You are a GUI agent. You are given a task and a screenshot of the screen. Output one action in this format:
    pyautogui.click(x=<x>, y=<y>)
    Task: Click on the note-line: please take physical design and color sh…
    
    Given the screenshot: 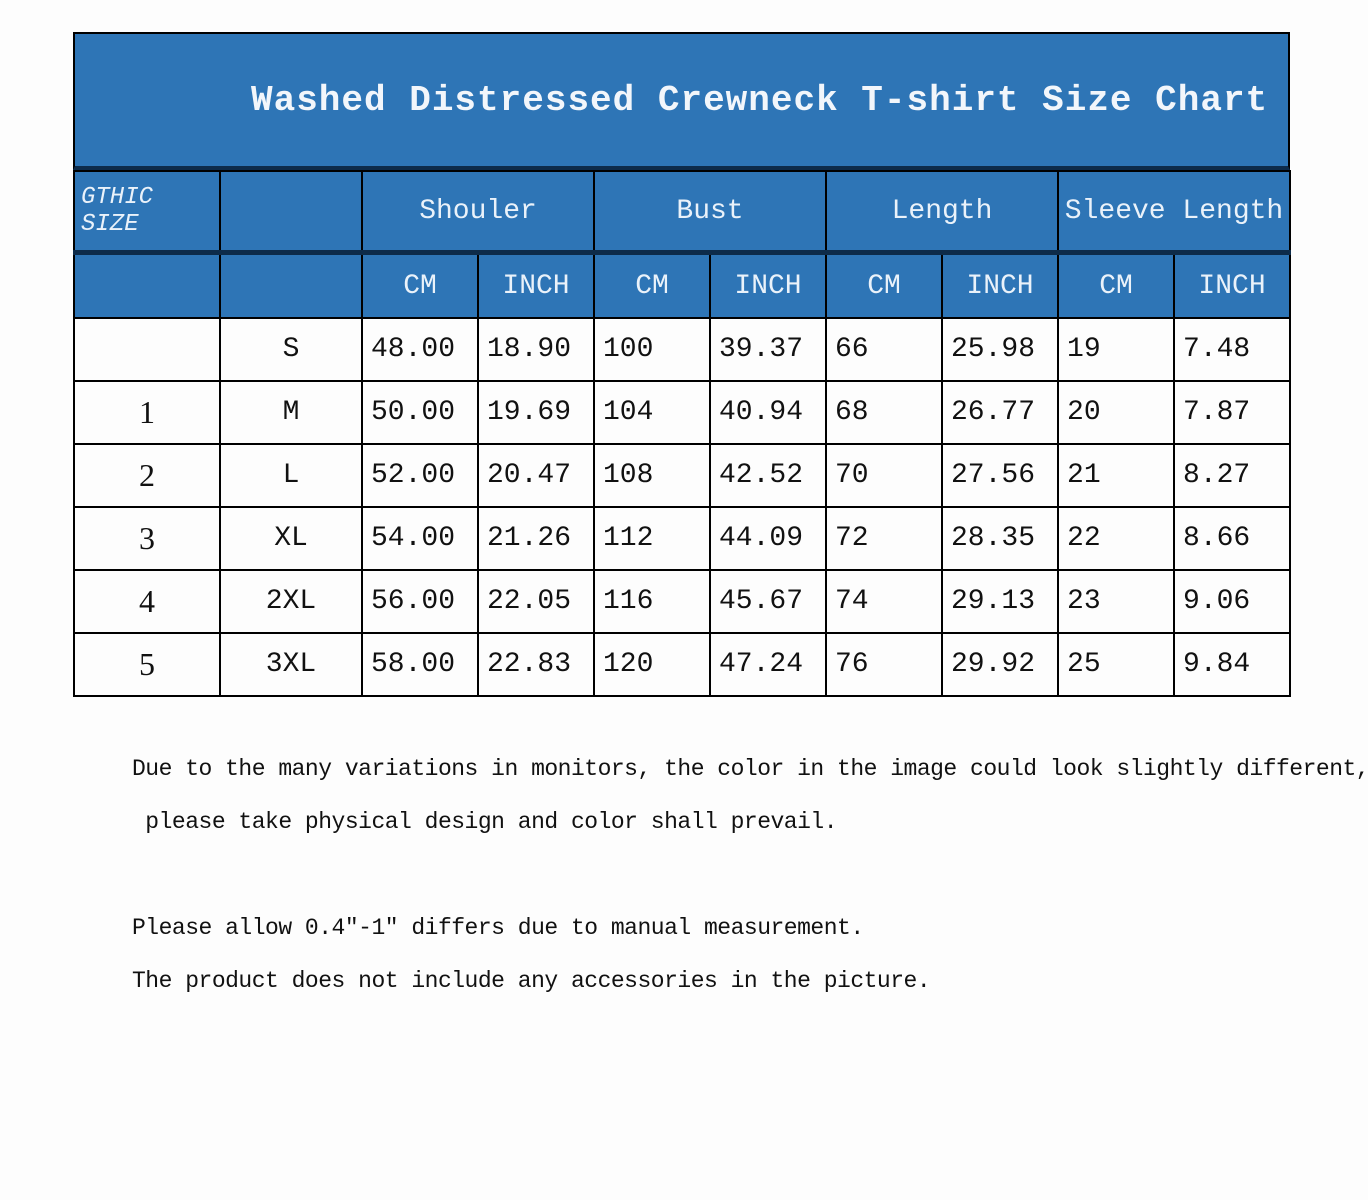 What is the action you would take?
    pyautogui.click(x=485, y=822)
    